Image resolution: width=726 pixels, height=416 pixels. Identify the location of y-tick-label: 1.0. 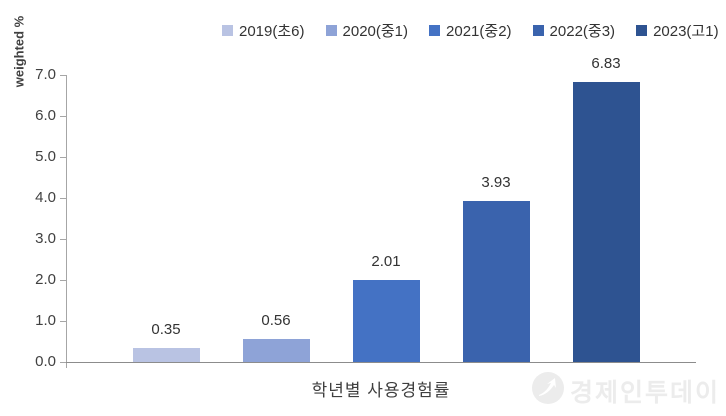
(45, 320).